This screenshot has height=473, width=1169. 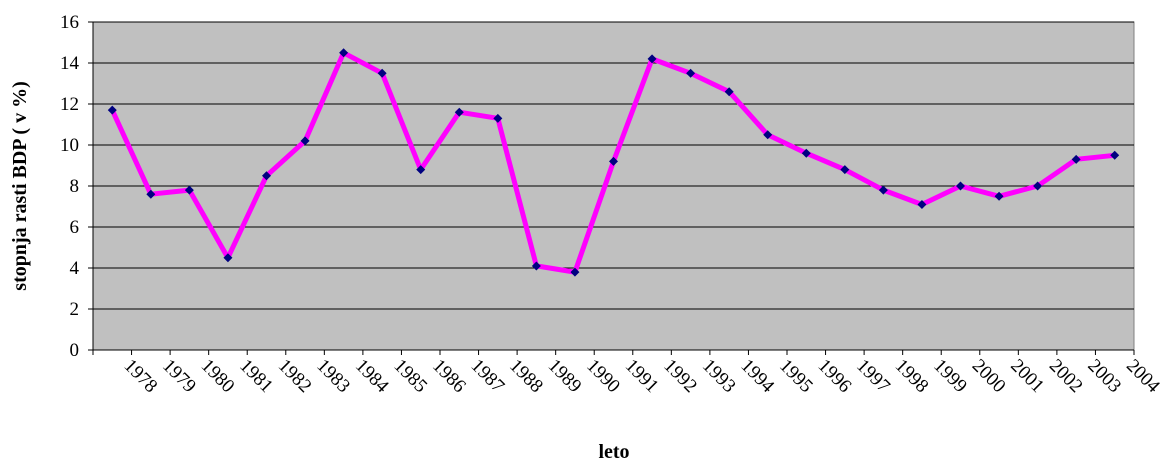 What do you see at coordinates (719, 376) in the screenshot?
I see `x-tick-label: 1993` at bounding box center [719, 376].